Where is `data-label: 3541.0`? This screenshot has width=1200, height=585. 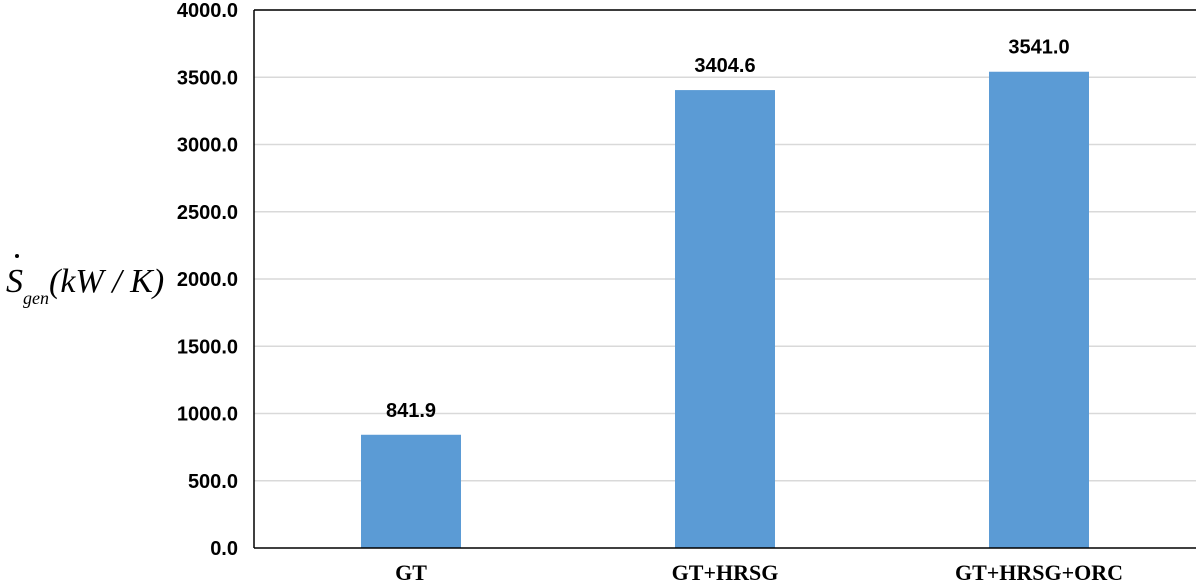 data-label: 3541.0 is located at coordinates (1038, 48).